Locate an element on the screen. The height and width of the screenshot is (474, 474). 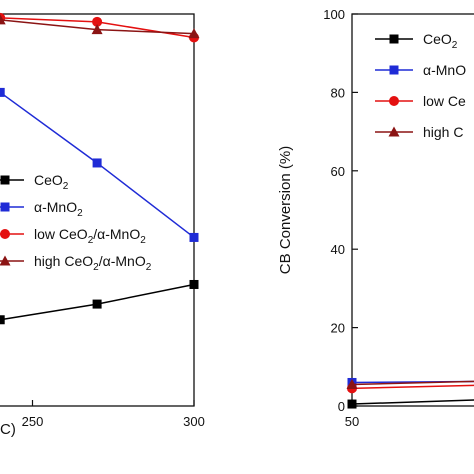
legend-label: high C is located at coordinates (443, 132).